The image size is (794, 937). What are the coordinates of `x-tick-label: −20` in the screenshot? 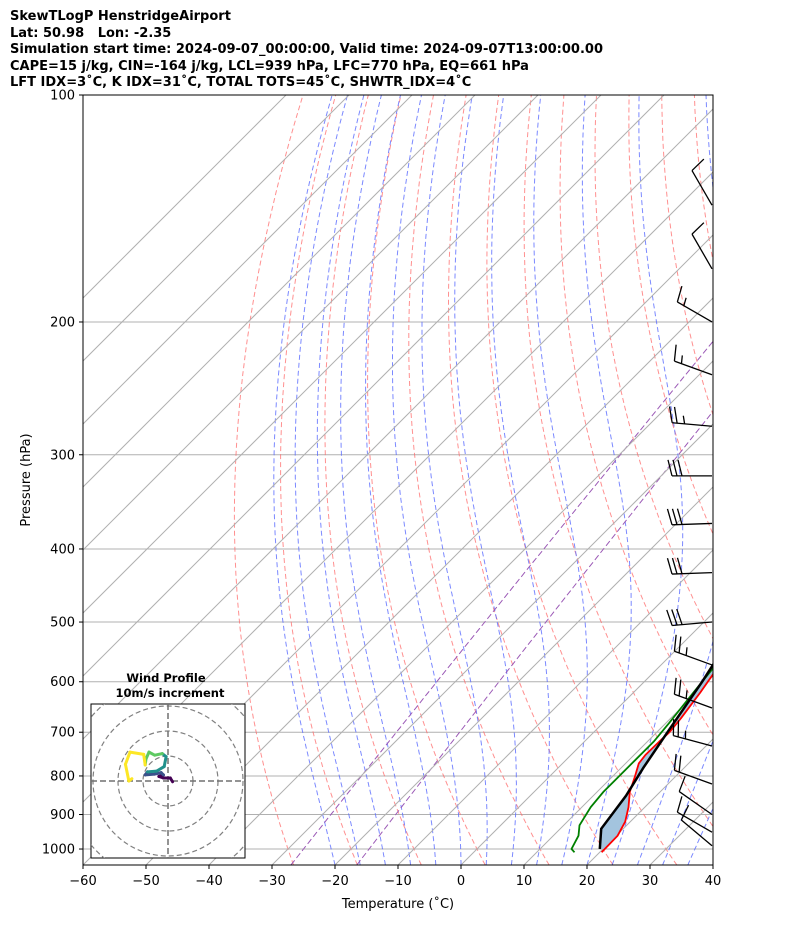 It's located at (334, 881).